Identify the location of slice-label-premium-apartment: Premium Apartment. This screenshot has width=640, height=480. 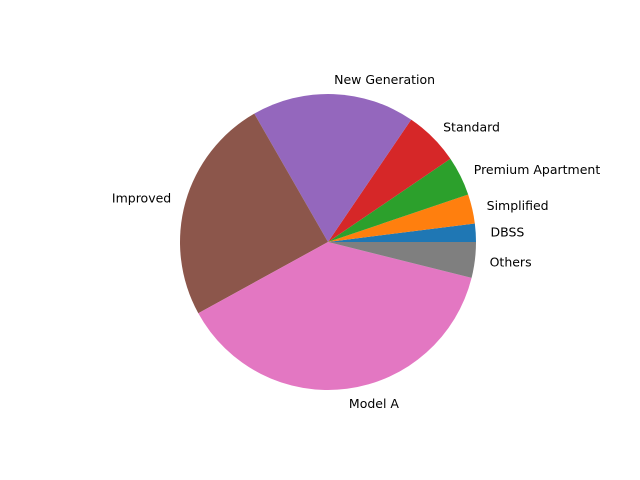
(537, 169).